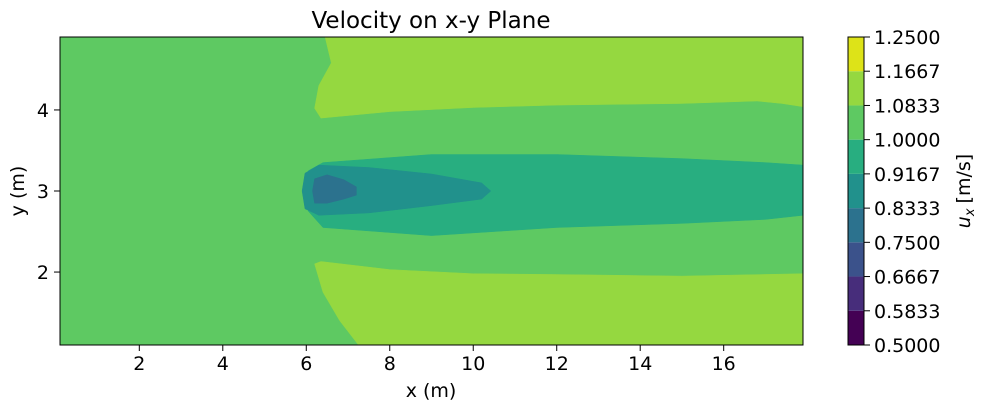 This screenshot has height=410, width=986. What do you see at coordinates (907, 106) in the screenshot?
I see `colorbar-tick-label: 1.0833` at bounding box center [907, 106].